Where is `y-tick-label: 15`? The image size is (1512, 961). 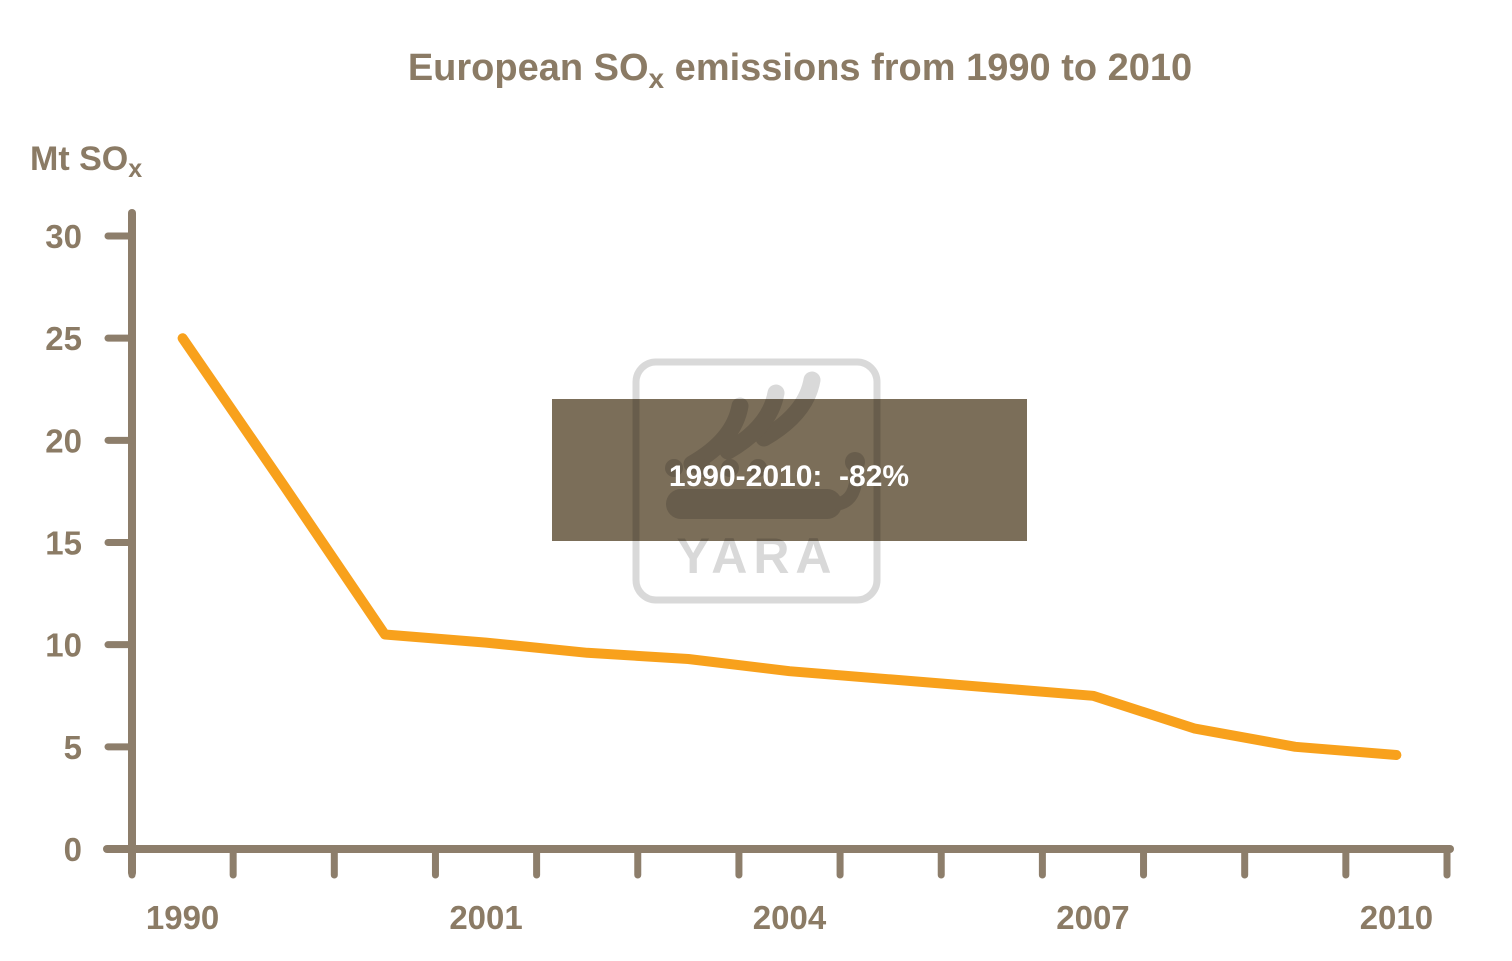 y-tick-label: 15 is located at coordinates (63, 543).